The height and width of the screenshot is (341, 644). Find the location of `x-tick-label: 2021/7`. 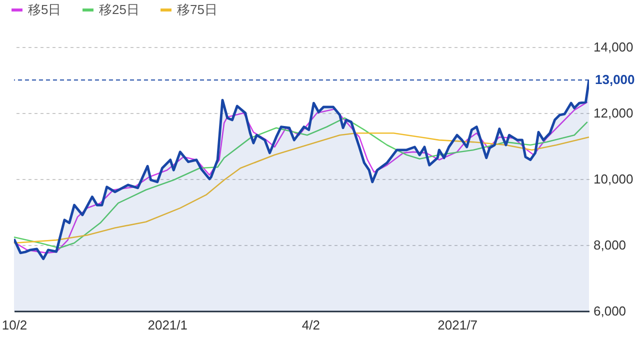

x-tick-label: 2021/7 is located at coordinates (458, 325).